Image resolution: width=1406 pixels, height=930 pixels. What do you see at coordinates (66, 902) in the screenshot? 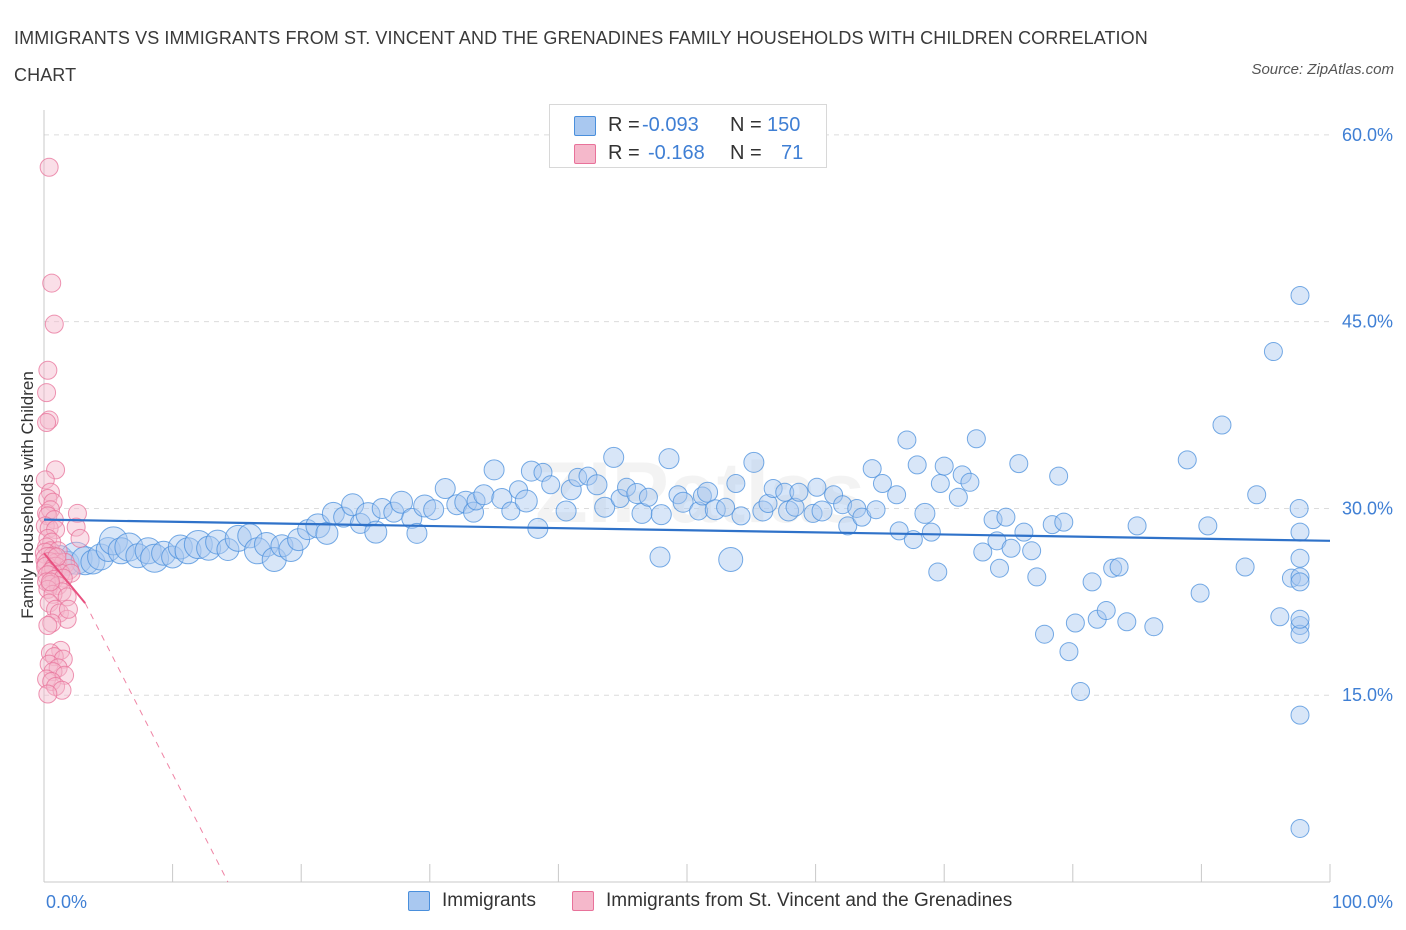
I see `x-tick-label: 0.0%` at bounding box center [66, 902].